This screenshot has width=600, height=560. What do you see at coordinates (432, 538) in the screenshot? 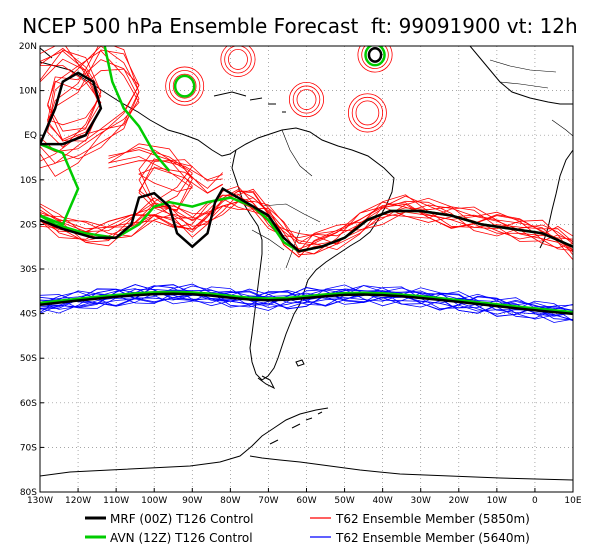
I see `legend-label-ens-5640: T62 Ensemble Member (5640m)` at bounding box center [432, 538].